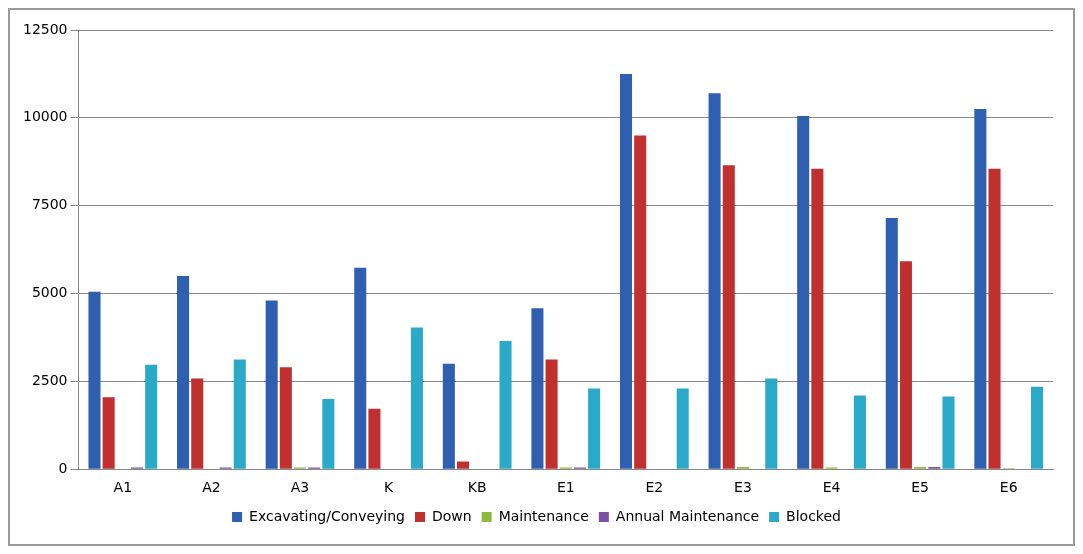 Image resolution: width=1083 pixels, height=554 pixels. I want to click on x-tick-label: KB, so click(477, 487).